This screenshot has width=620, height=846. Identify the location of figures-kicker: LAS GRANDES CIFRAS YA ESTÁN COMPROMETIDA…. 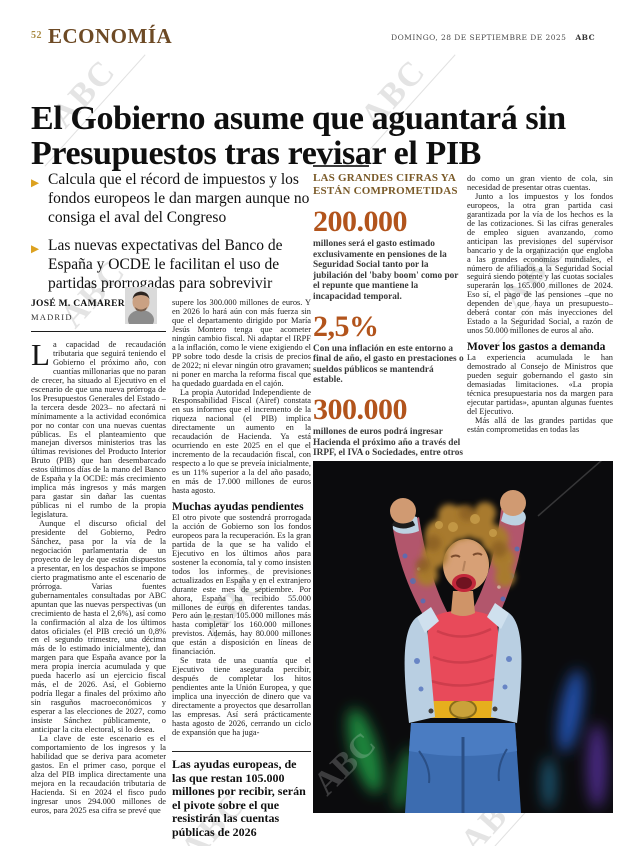
(385, 184).